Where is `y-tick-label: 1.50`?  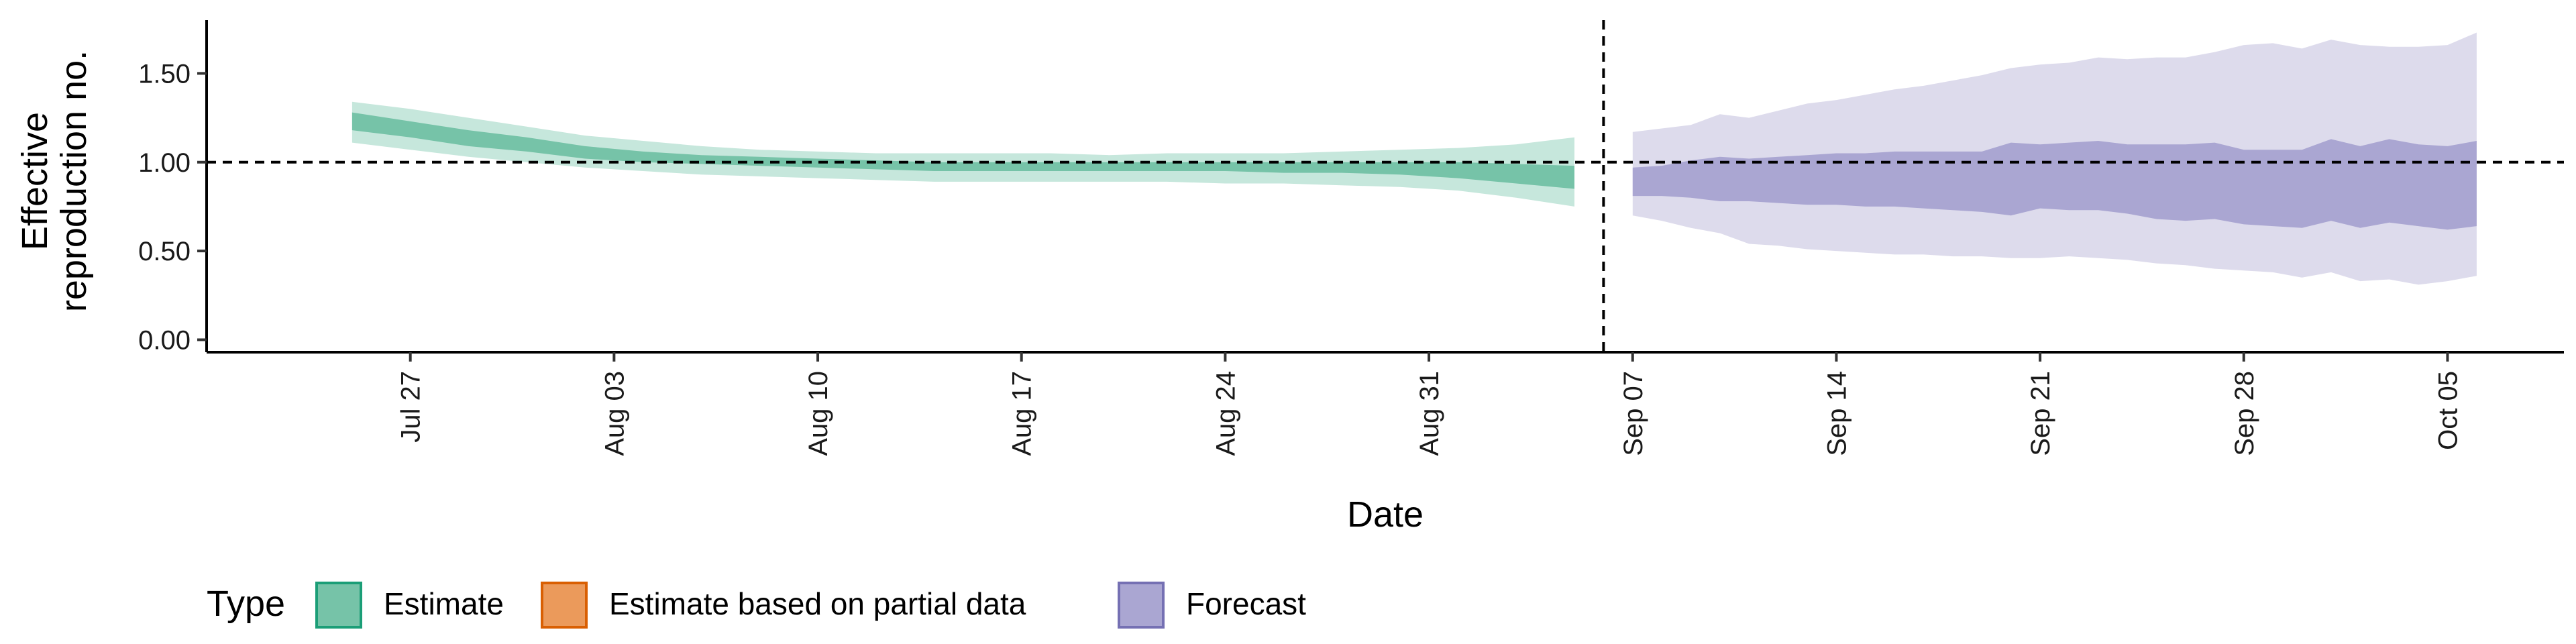 y-tick-label: 1.50 is located at coordinates (164, 74).